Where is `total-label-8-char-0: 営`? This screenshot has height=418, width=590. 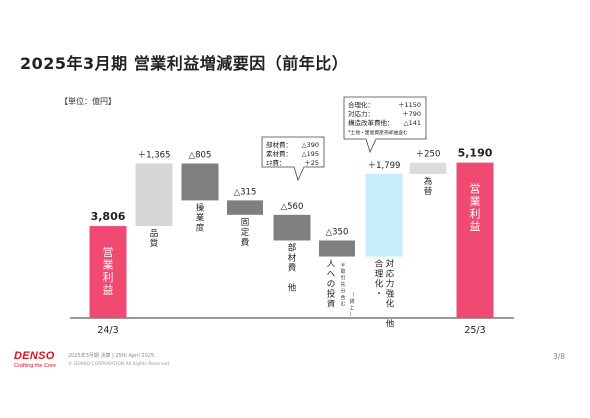 total-label-8-char-0: 営 is located at coordinates (475, 189).